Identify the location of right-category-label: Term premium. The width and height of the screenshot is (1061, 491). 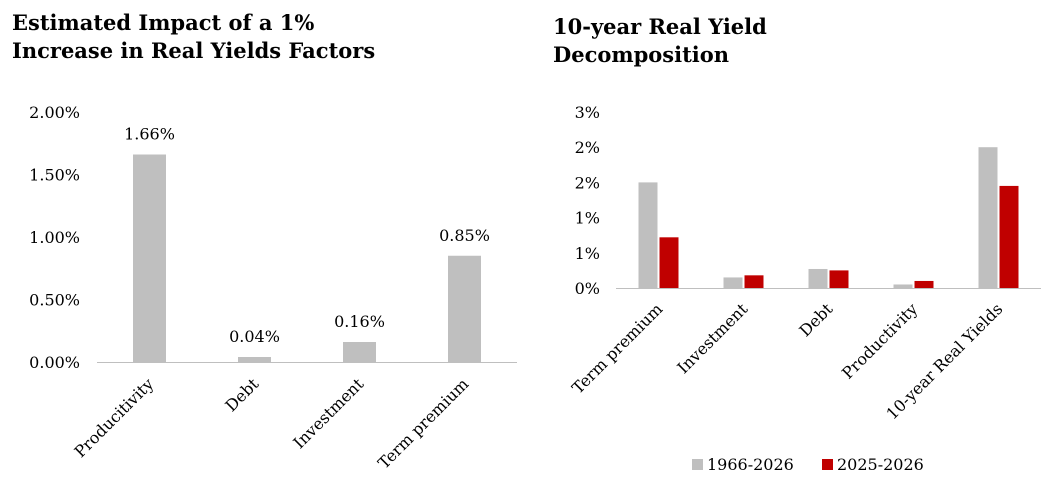
(617, 348).